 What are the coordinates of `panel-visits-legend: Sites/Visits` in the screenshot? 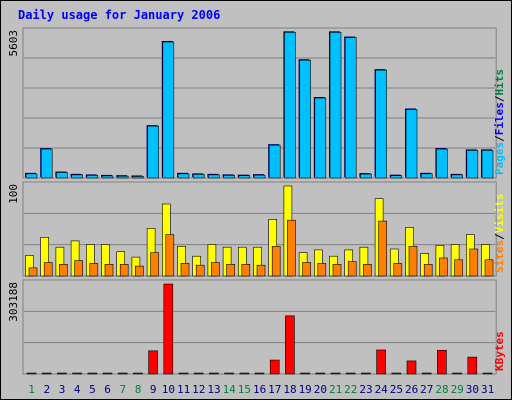 It's located at (499, 234).